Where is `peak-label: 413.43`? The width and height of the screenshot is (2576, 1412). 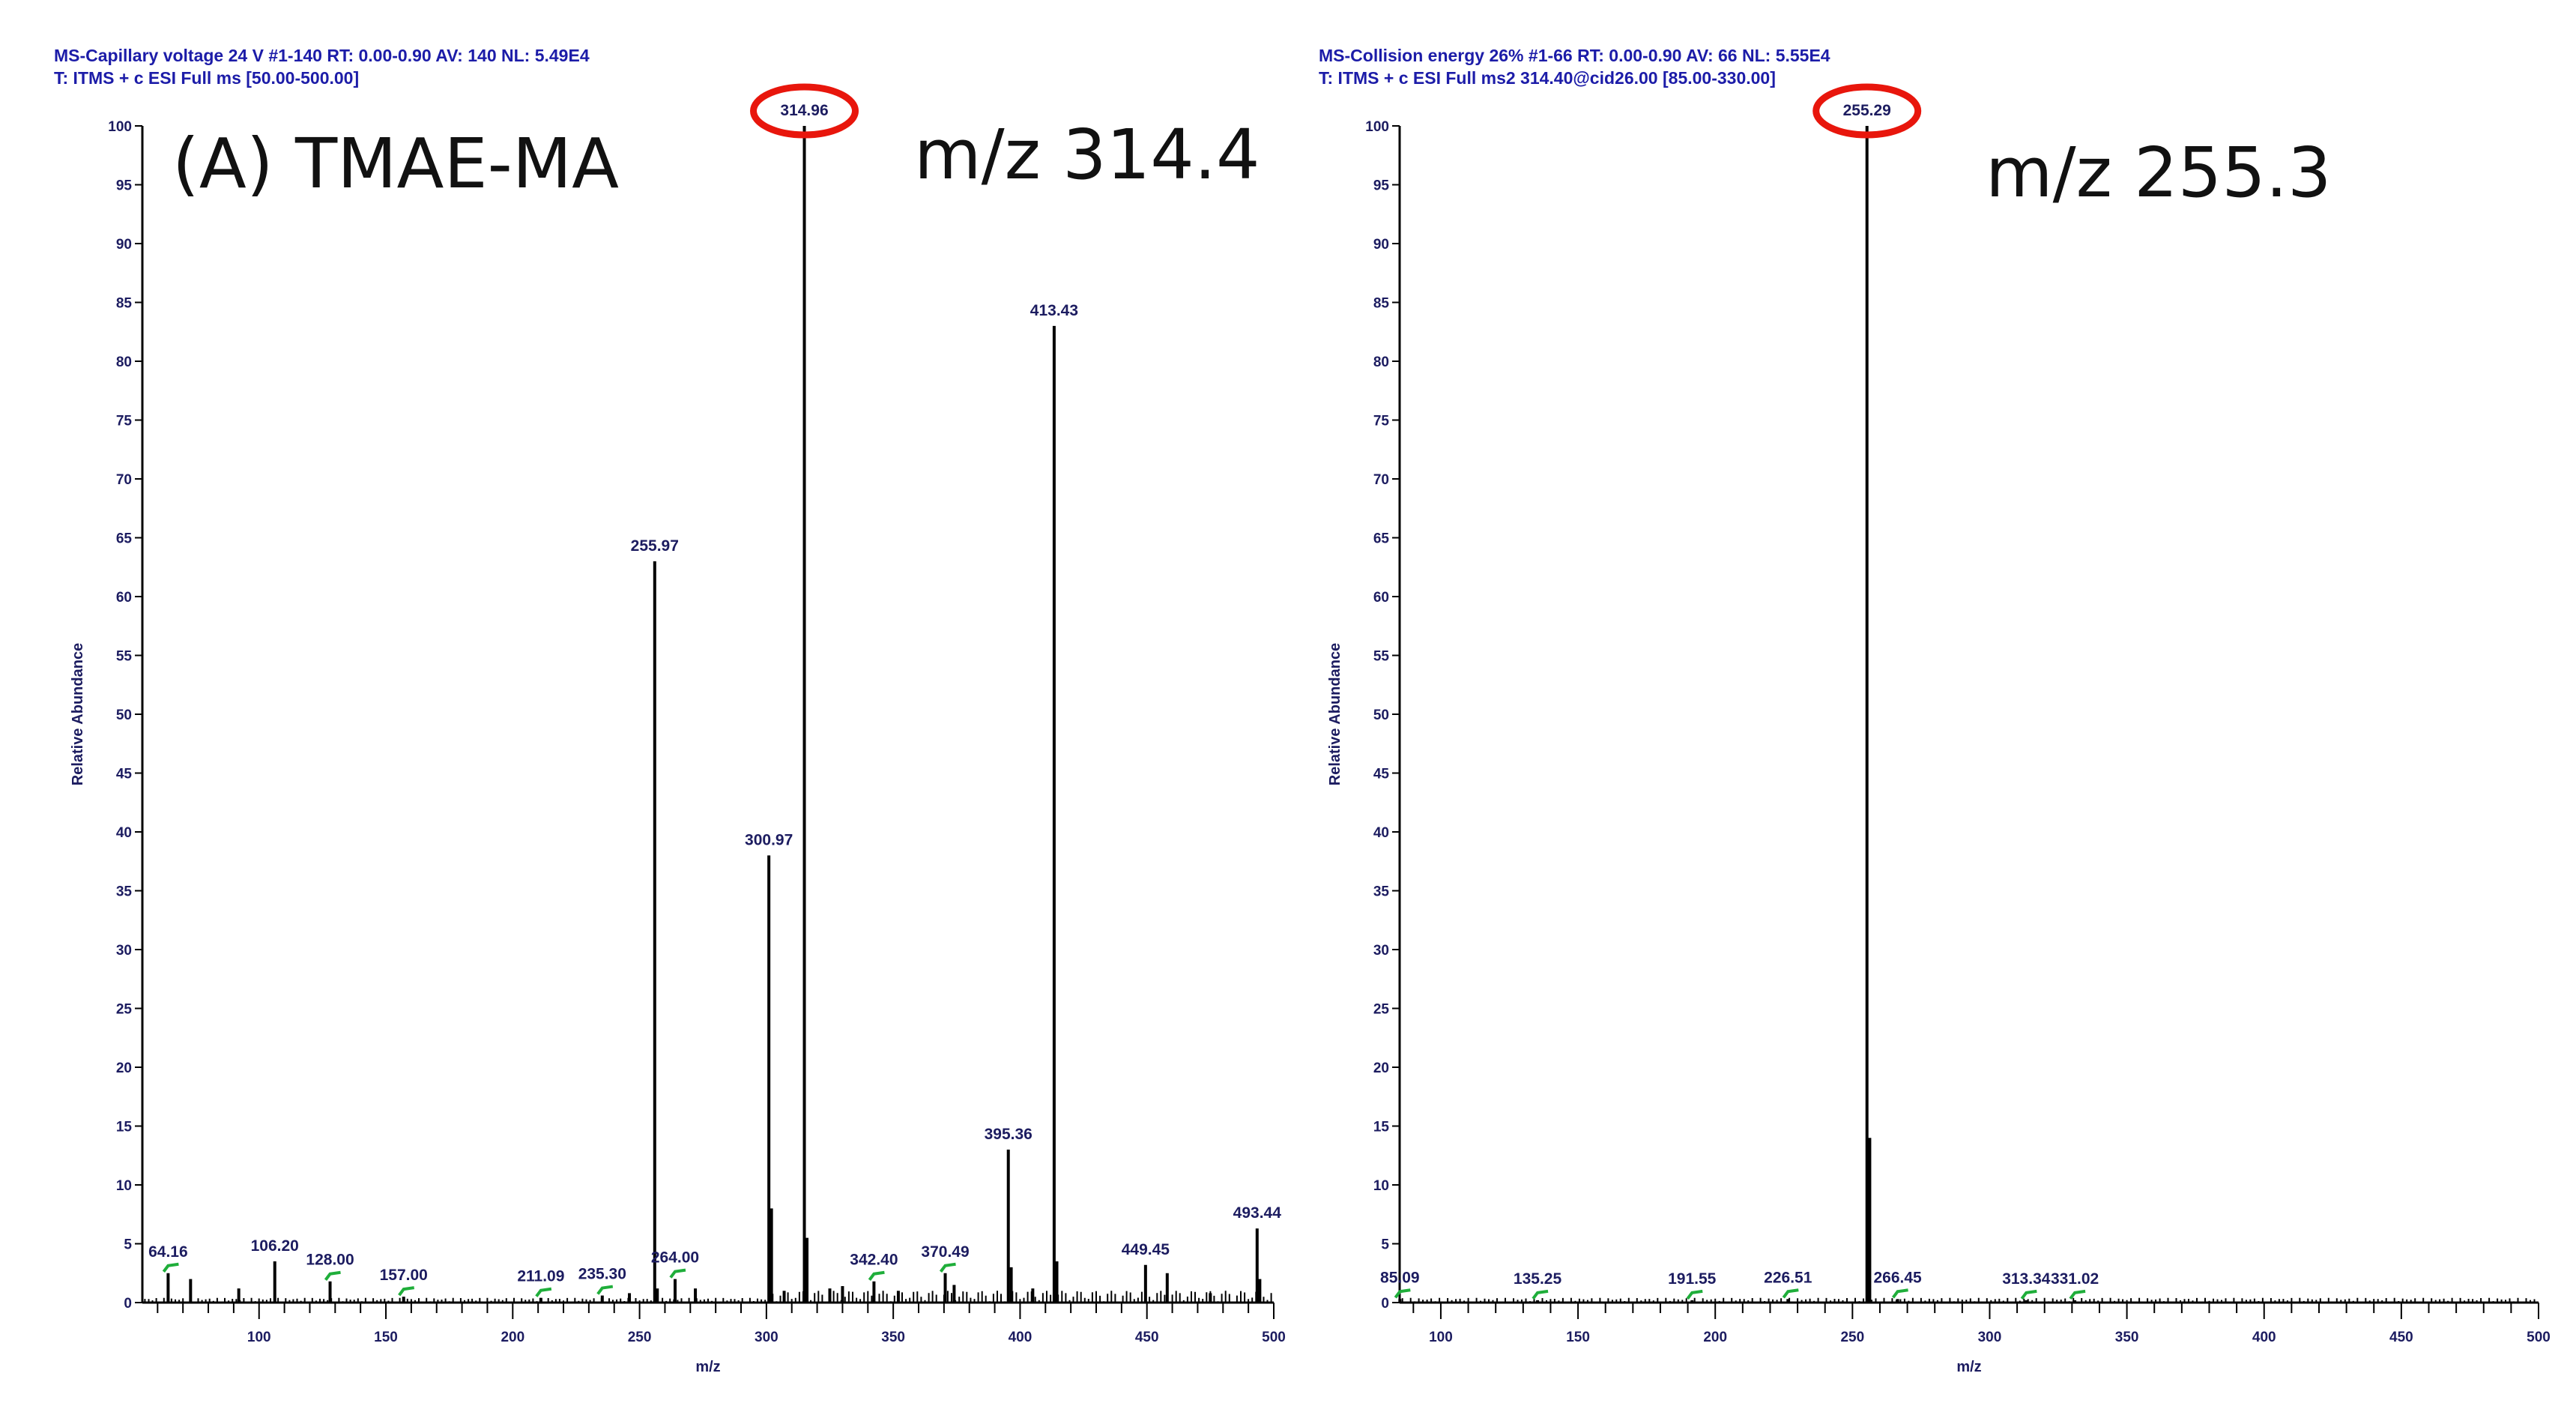 peak-label: 413.43 is located at coordinates (1054, 310).